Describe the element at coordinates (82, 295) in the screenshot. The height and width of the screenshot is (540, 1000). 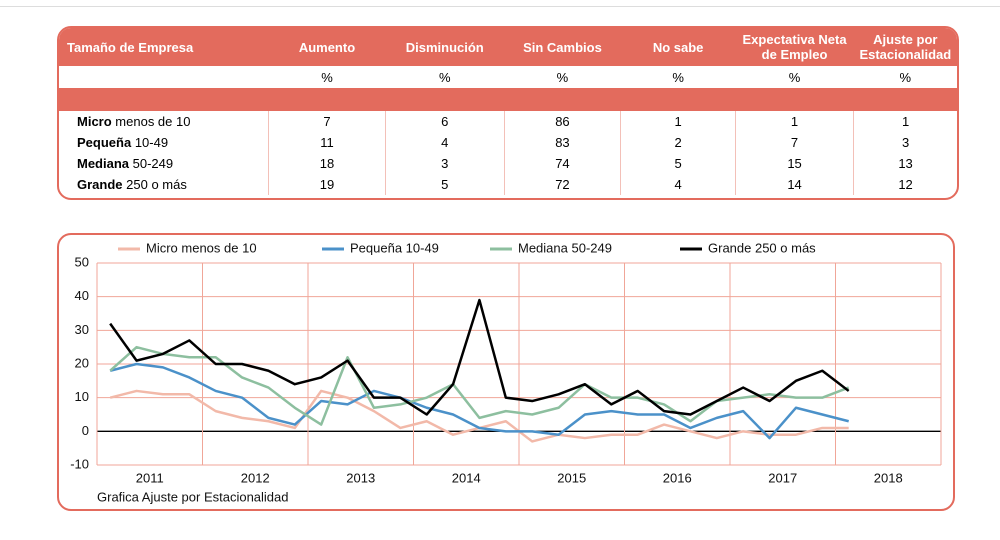
I see `y-tick-label: 40` at that location.